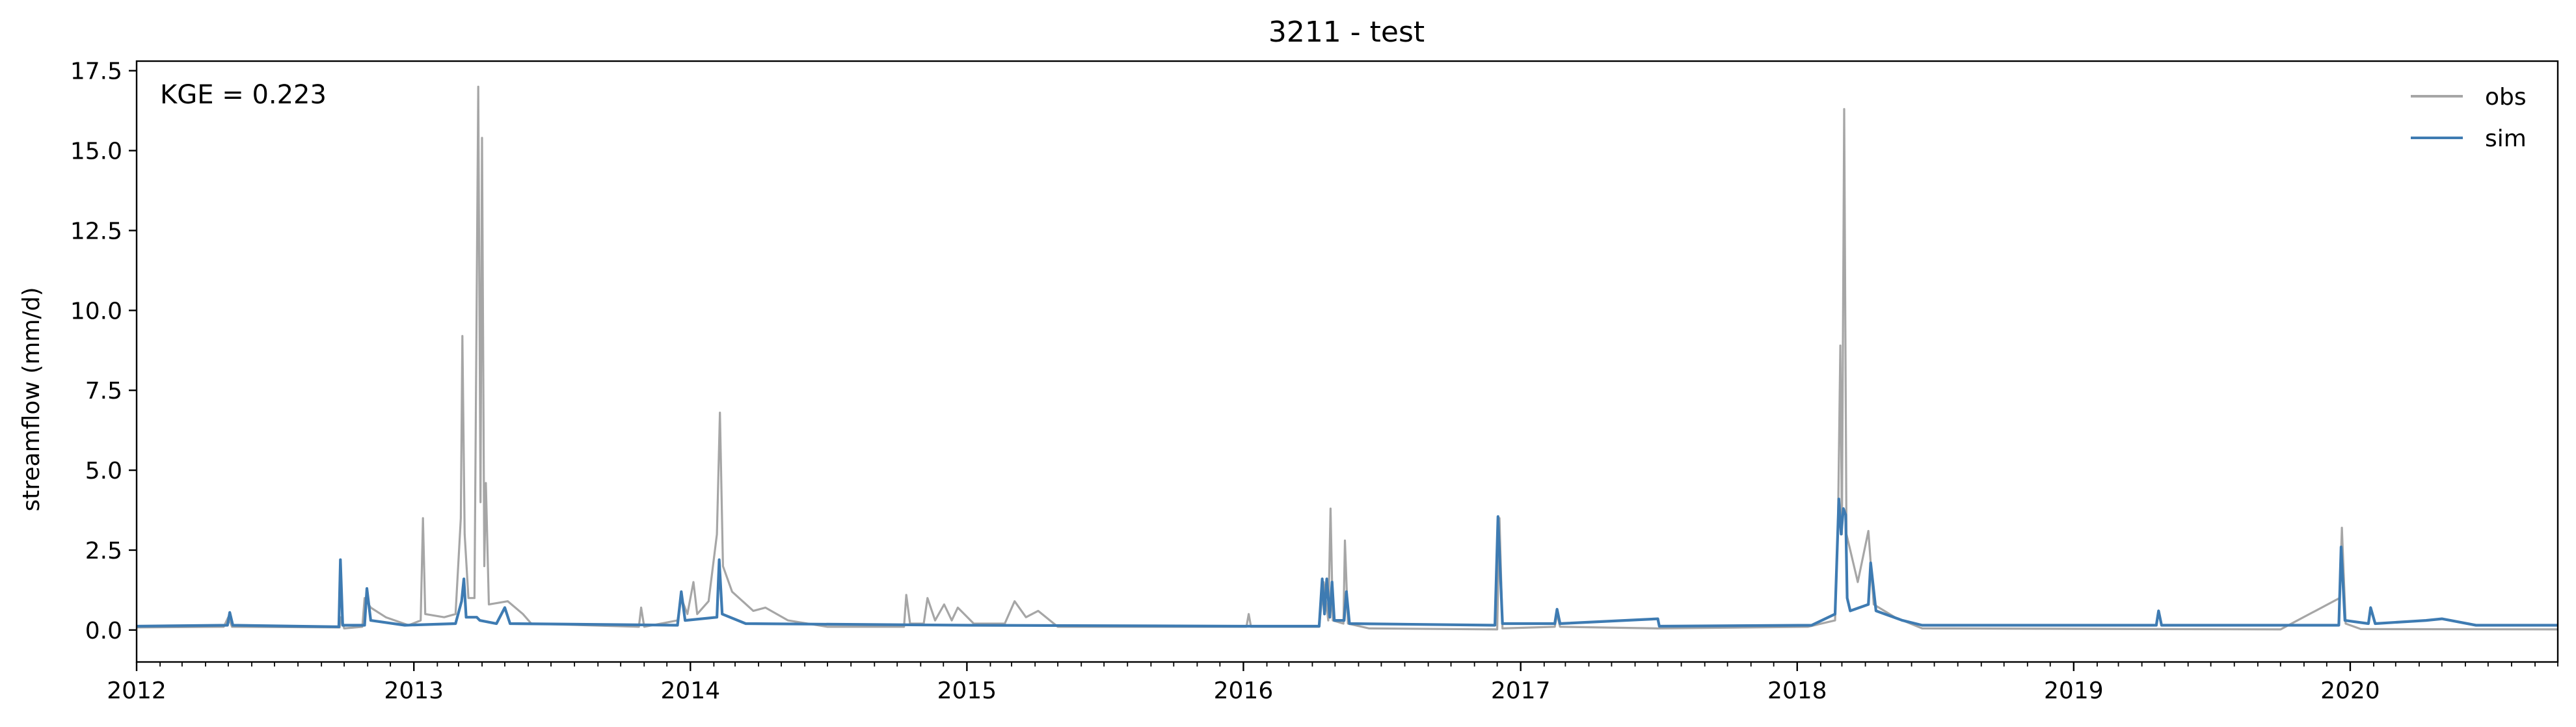 This screenshot has width=2576, height=727. What do you see at coordinates (243, 95) in the screenshot?
I see `kge-annotation: KGE = 0.223` at bounding box center [243, 95].